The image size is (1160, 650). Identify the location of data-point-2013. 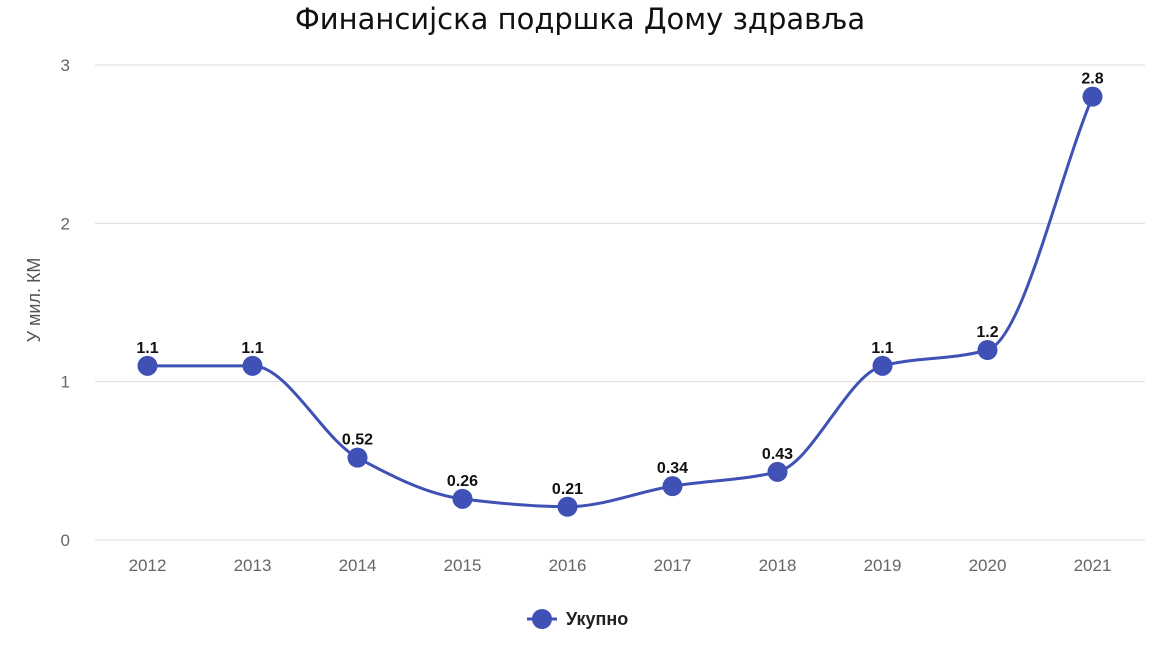
(252, 365).